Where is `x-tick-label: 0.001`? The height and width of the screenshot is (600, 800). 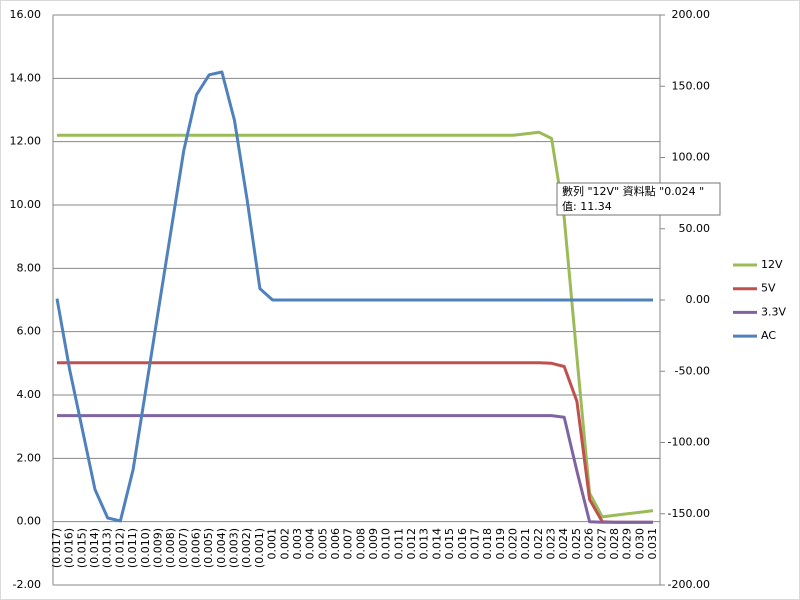
x-tick-label: 0.001 is located at coordinates (272, 544).